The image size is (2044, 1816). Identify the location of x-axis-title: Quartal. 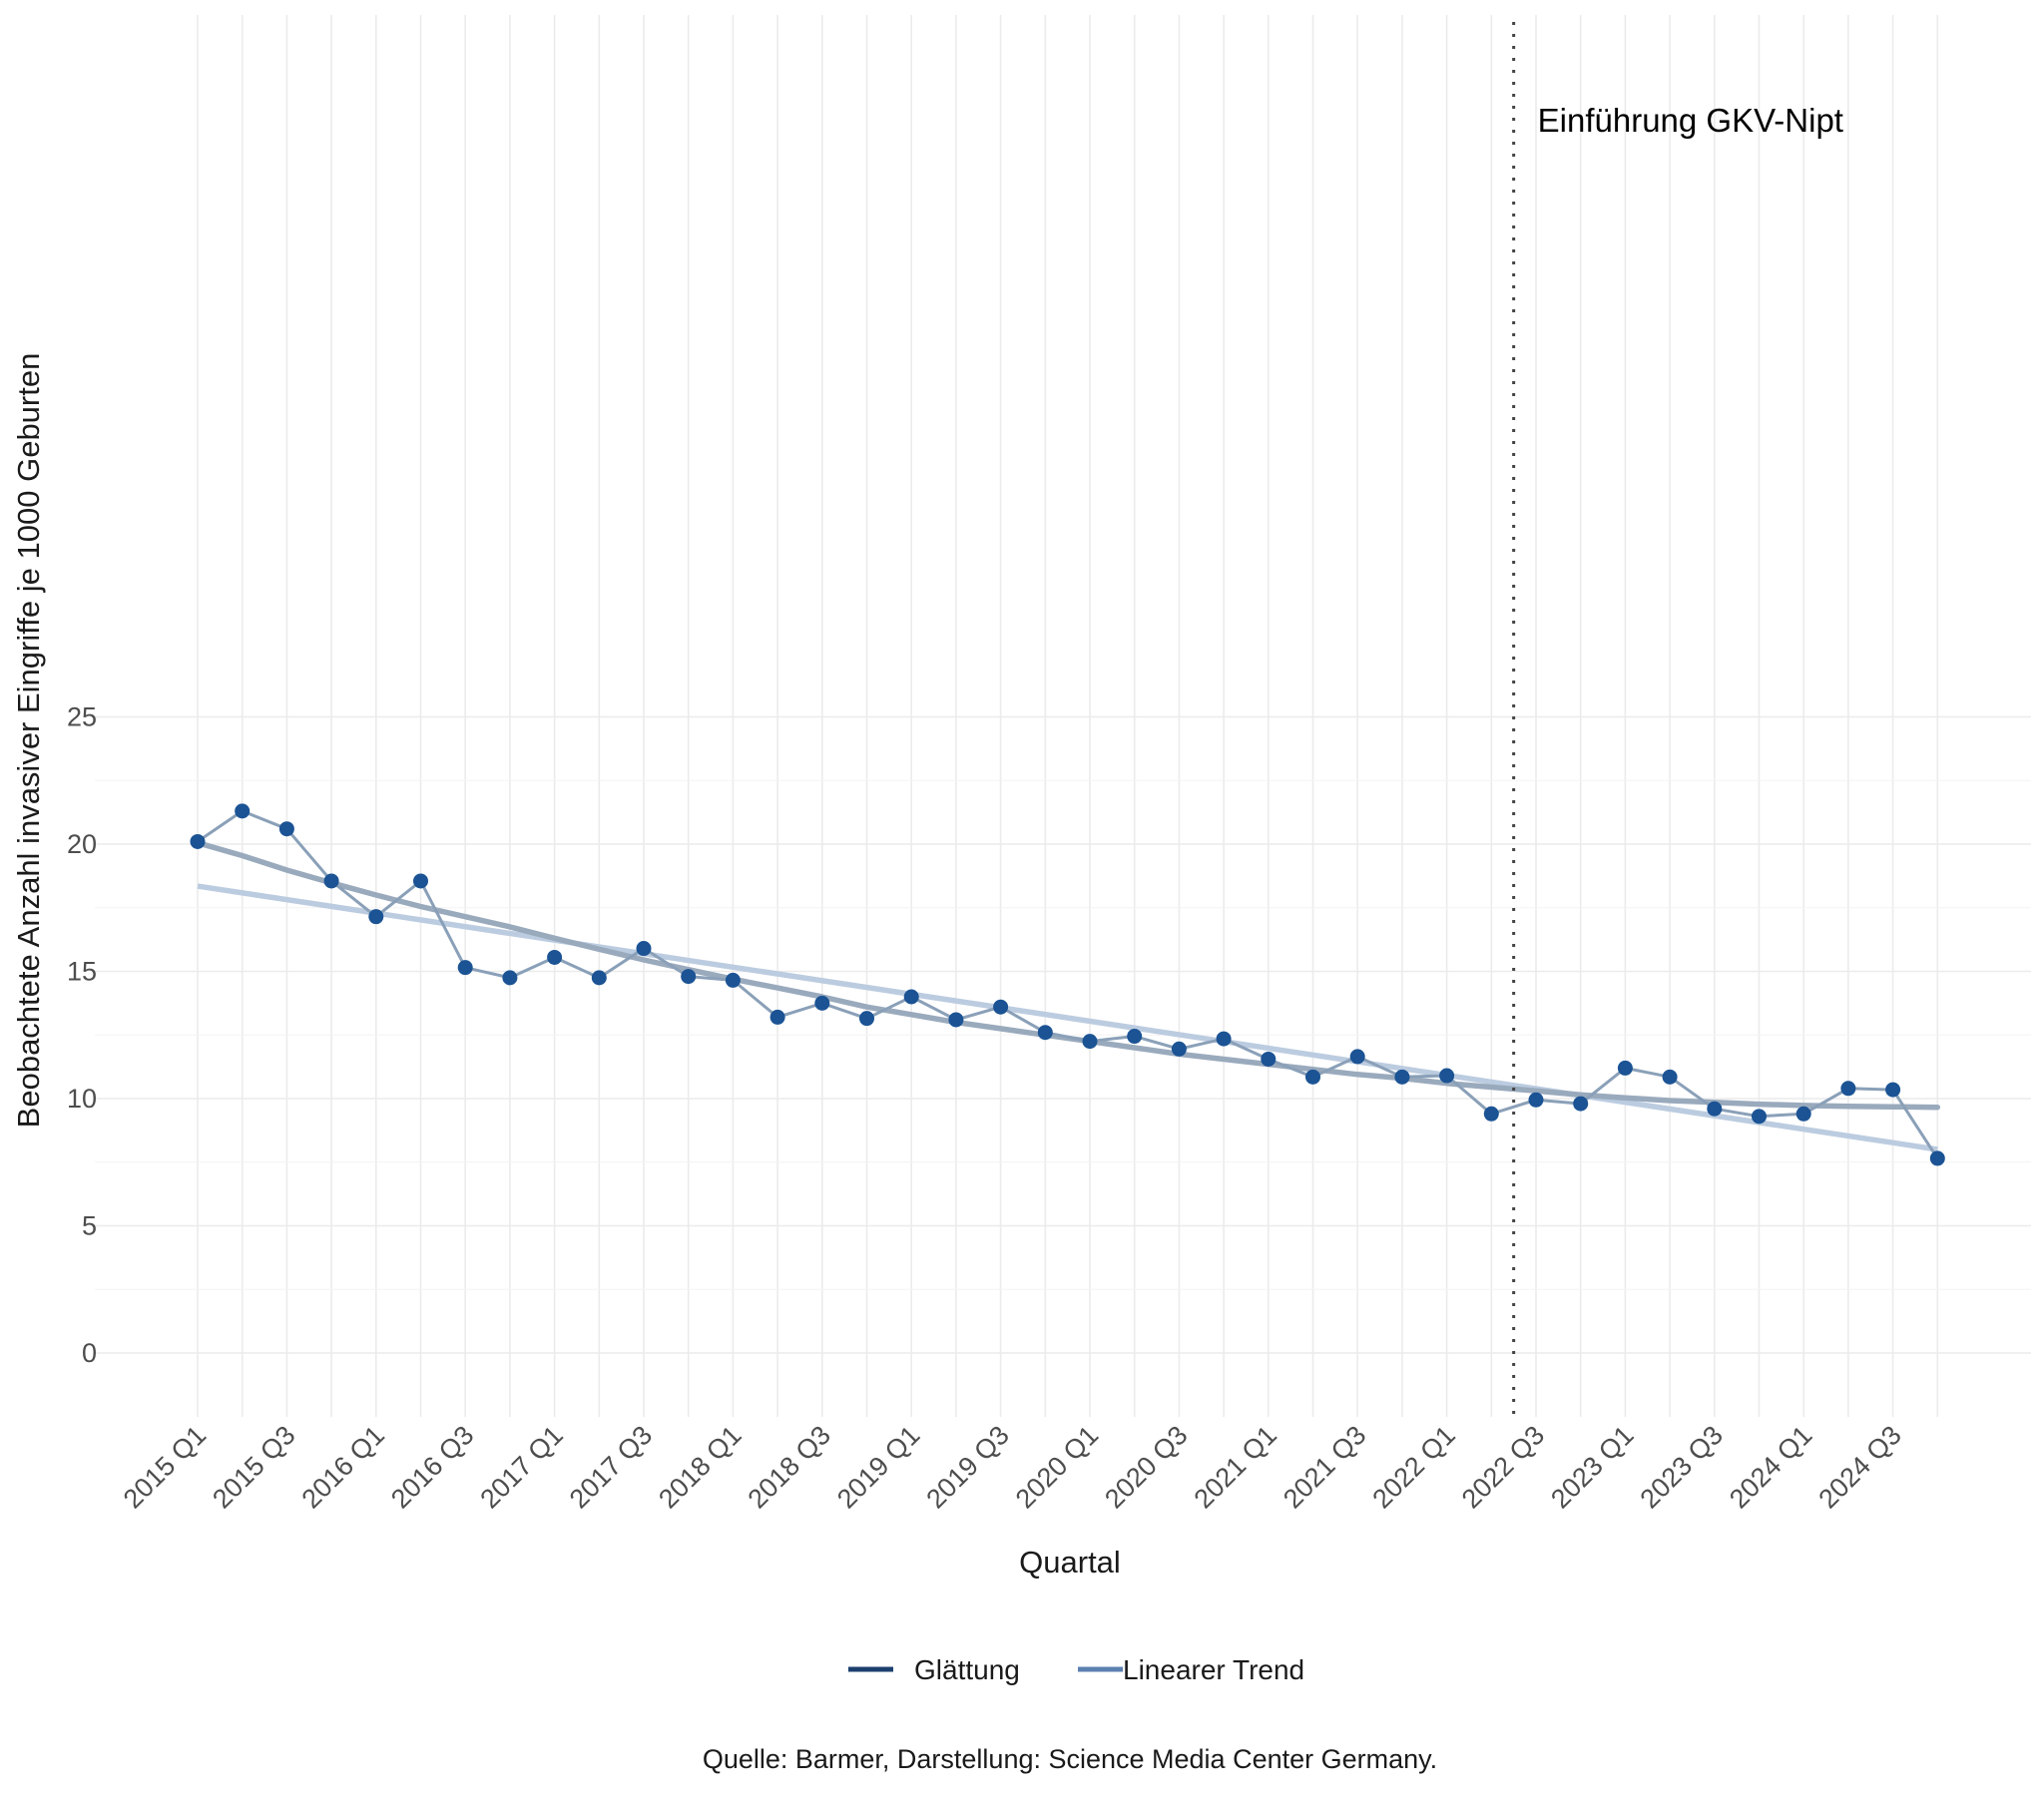
(1070, 1562).